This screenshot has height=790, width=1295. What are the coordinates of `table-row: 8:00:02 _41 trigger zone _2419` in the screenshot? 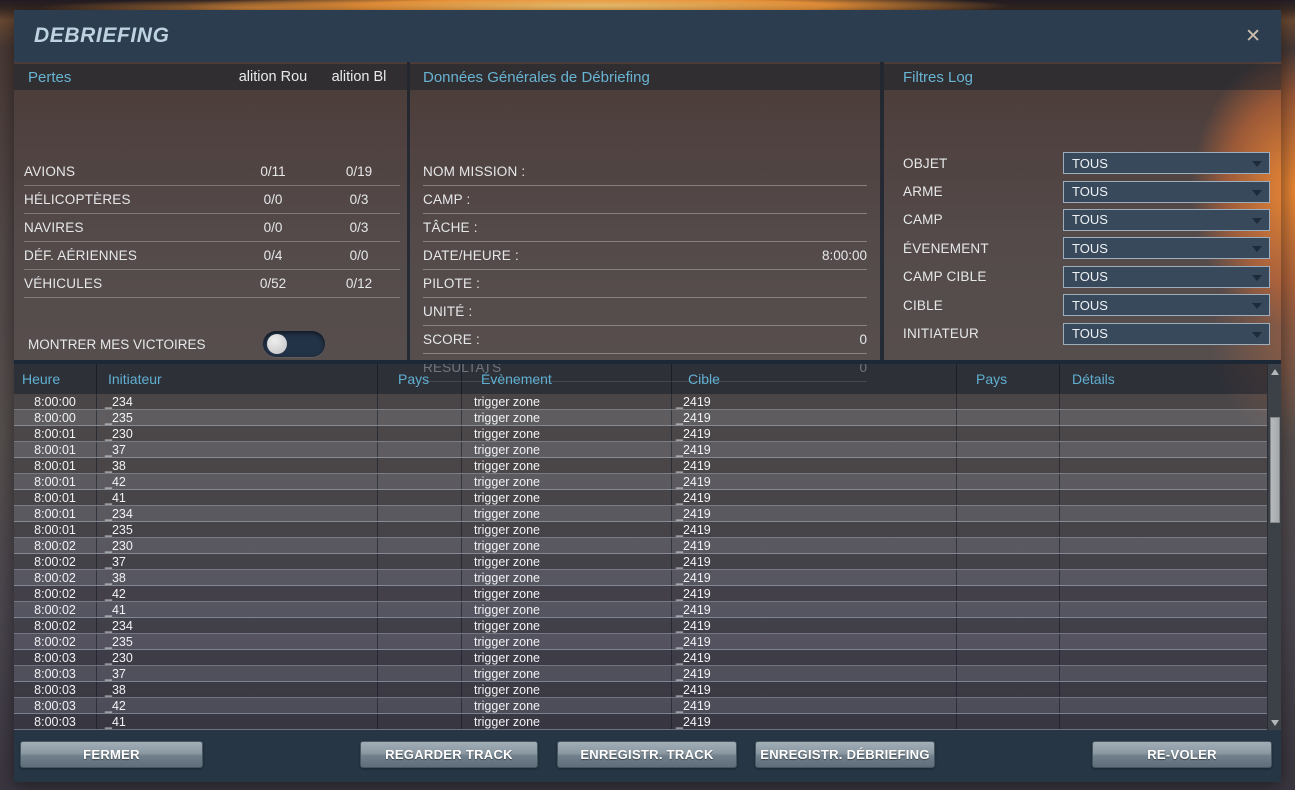 It's located at (640, 610).